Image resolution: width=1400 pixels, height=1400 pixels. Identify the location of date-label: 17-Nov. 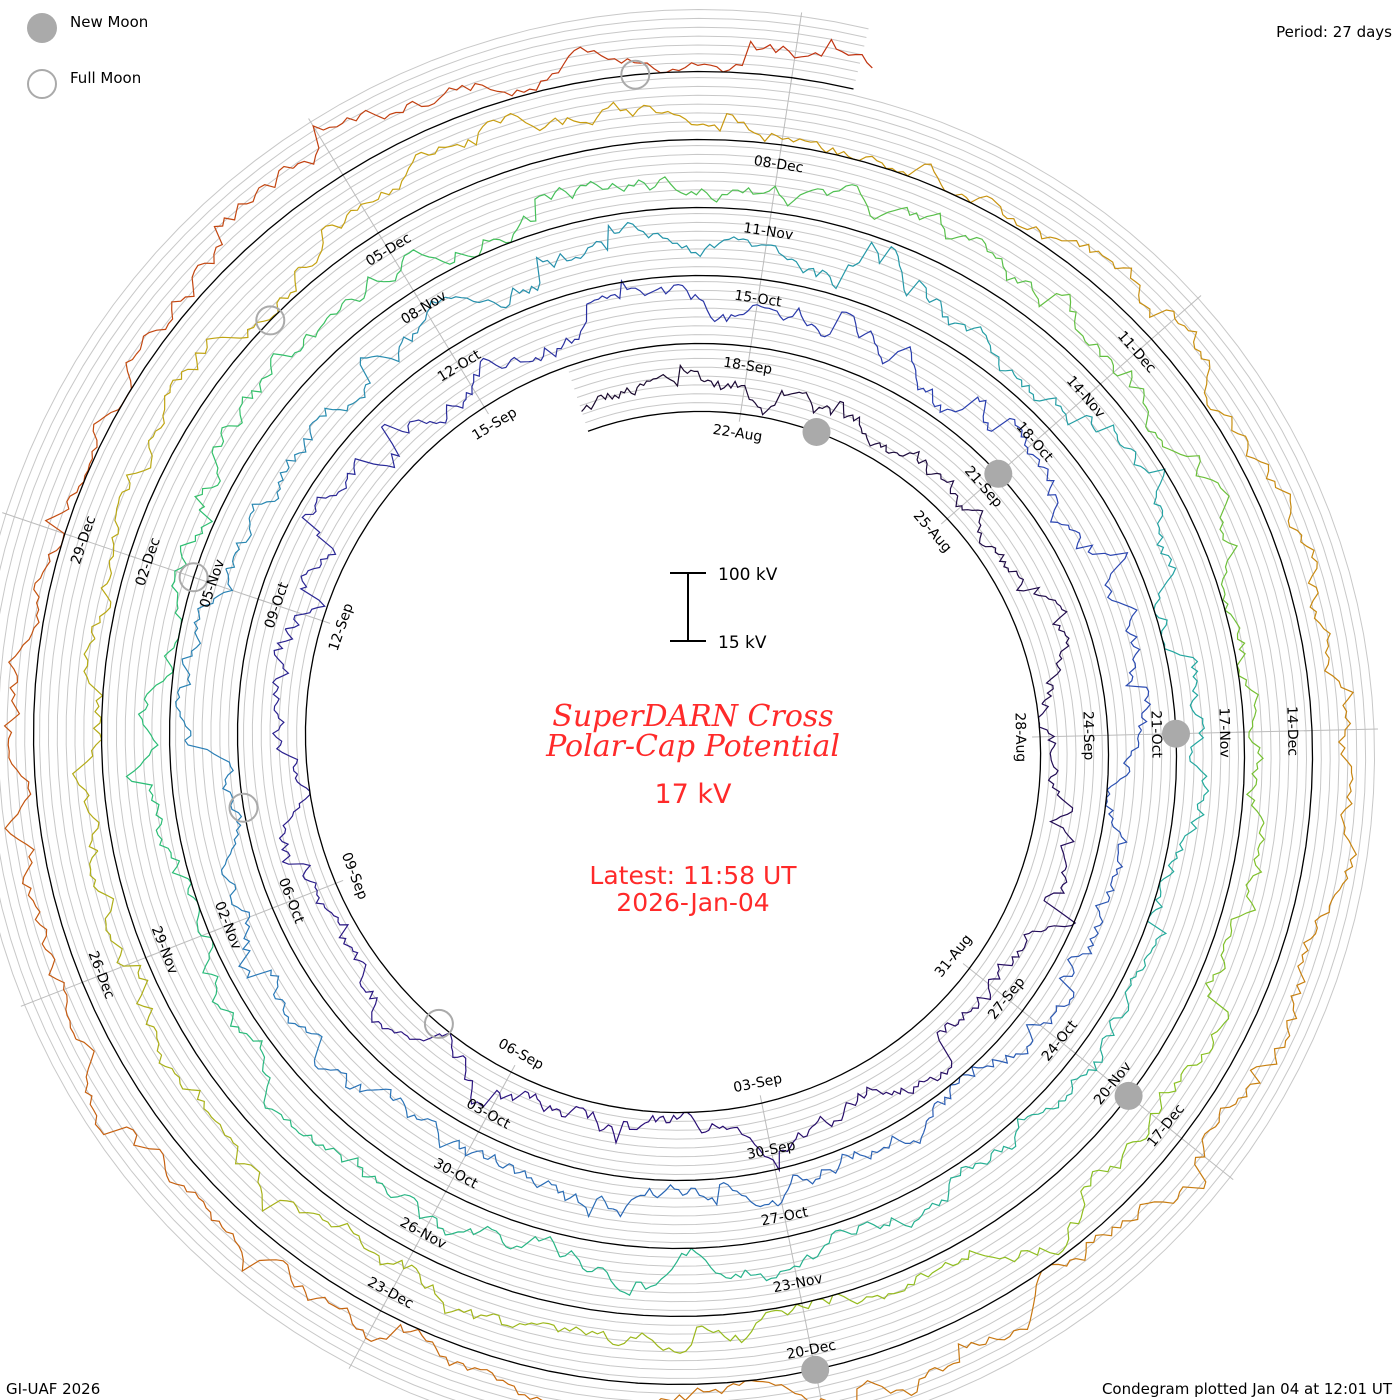
(1223, 732).